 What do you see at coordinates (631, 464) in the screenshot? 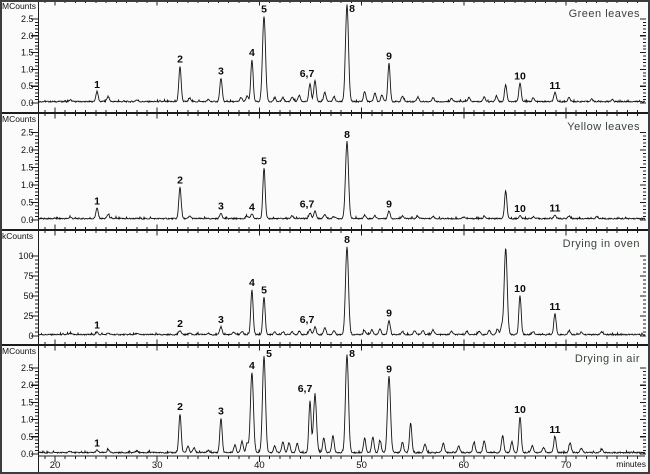
I see `x-axis-unit: minutes` at bounding box center [631, 464].